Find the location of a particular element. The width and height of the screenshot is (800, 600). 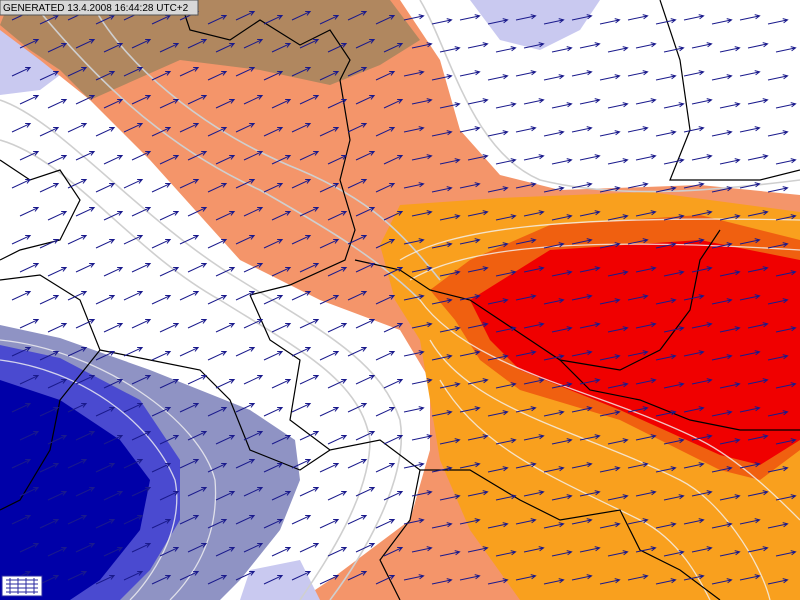

legend-grid is located at coordinates (22, 586).